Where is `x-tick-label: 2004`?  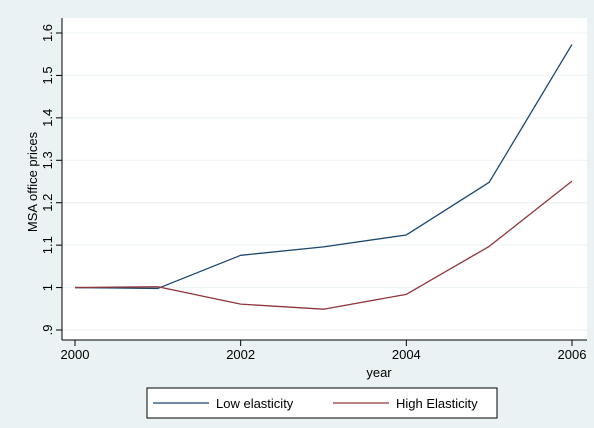 x-tick-label: 2004 is located at coordinates (406, 354).